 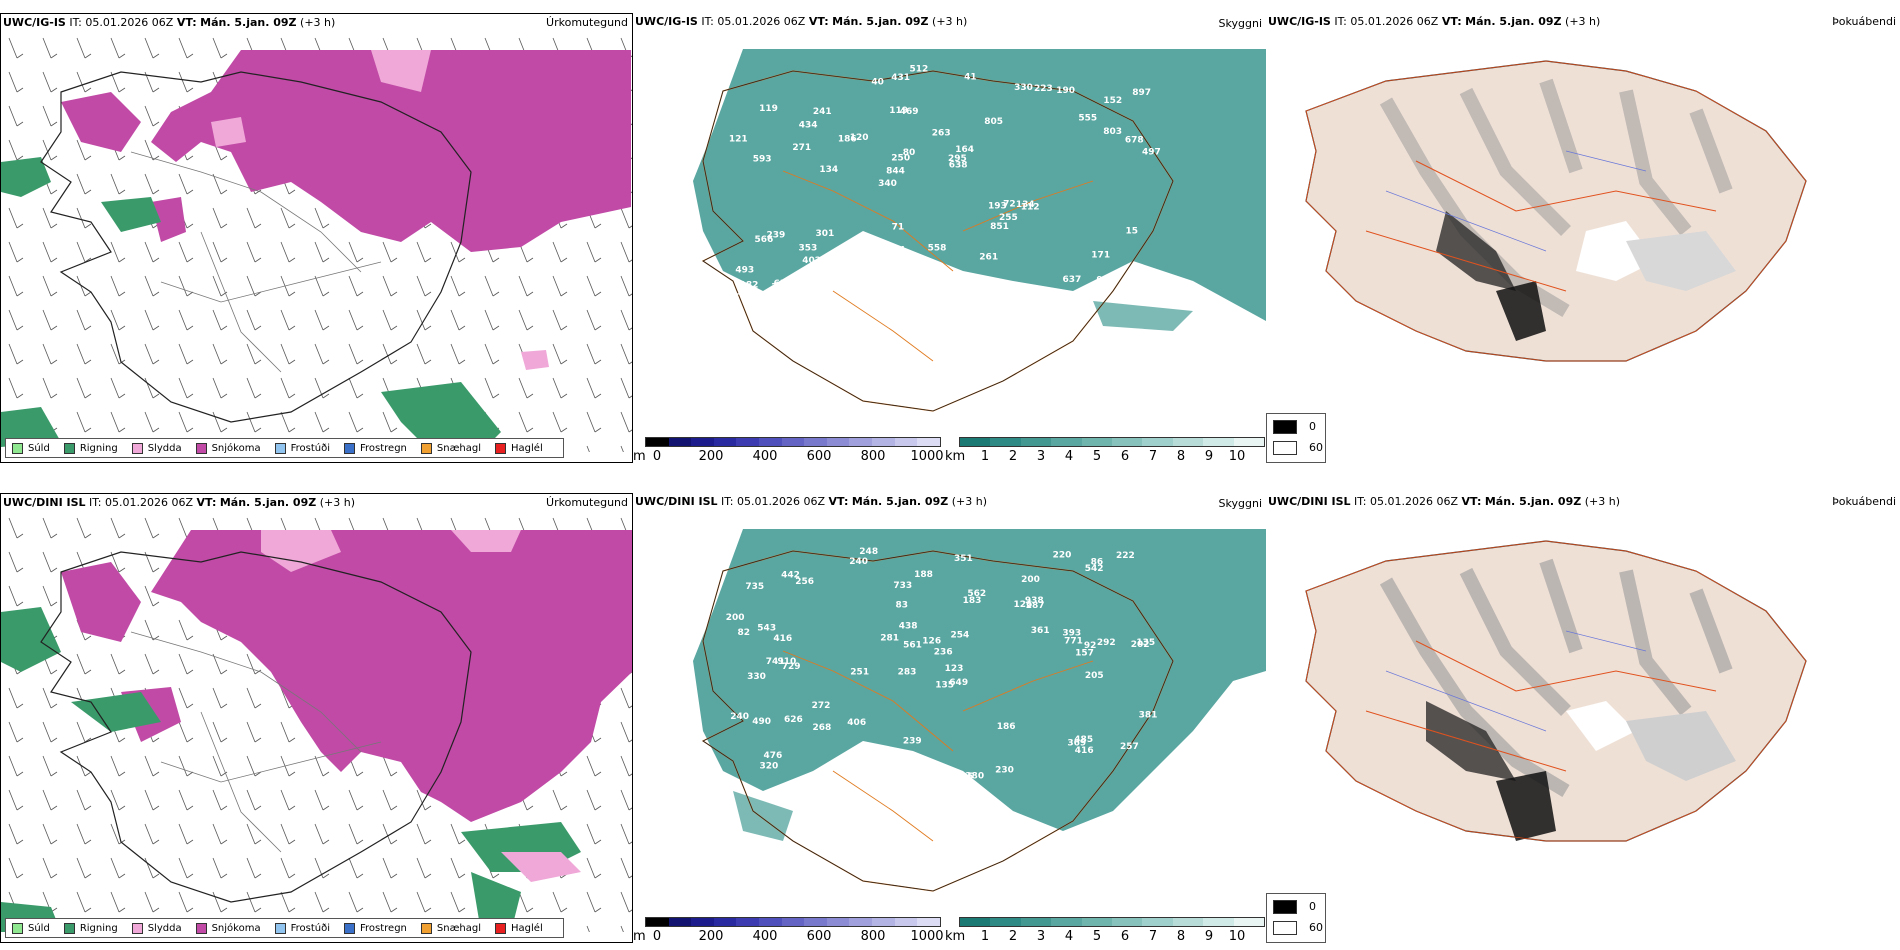 I want to click on colorbar-tick-label: 5, so click(x=1097, y=456).